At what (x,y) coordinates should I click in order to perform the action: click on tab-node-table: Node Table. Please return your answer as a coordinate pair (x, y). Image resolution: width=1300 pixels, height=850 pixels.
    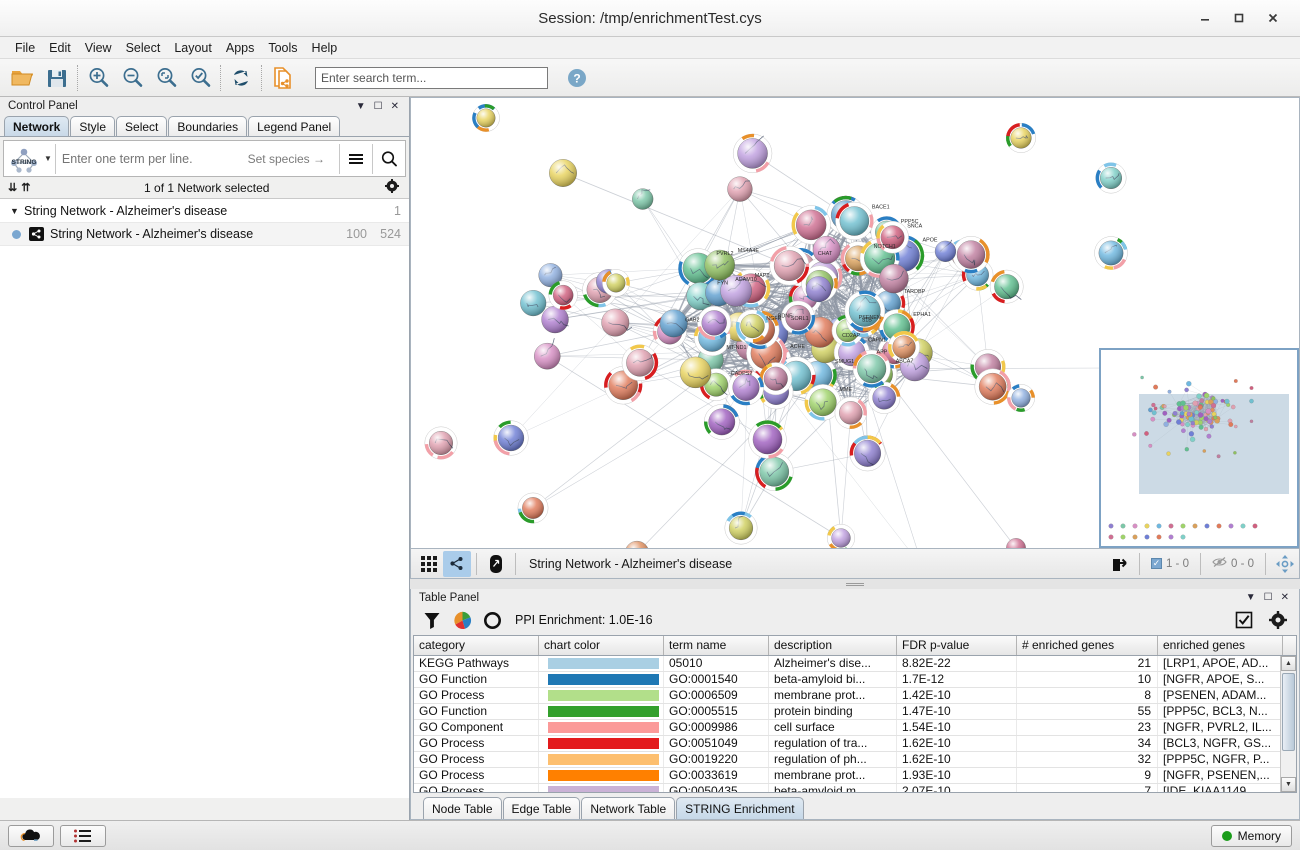
    Looking at the image, I should click on (462, 808).